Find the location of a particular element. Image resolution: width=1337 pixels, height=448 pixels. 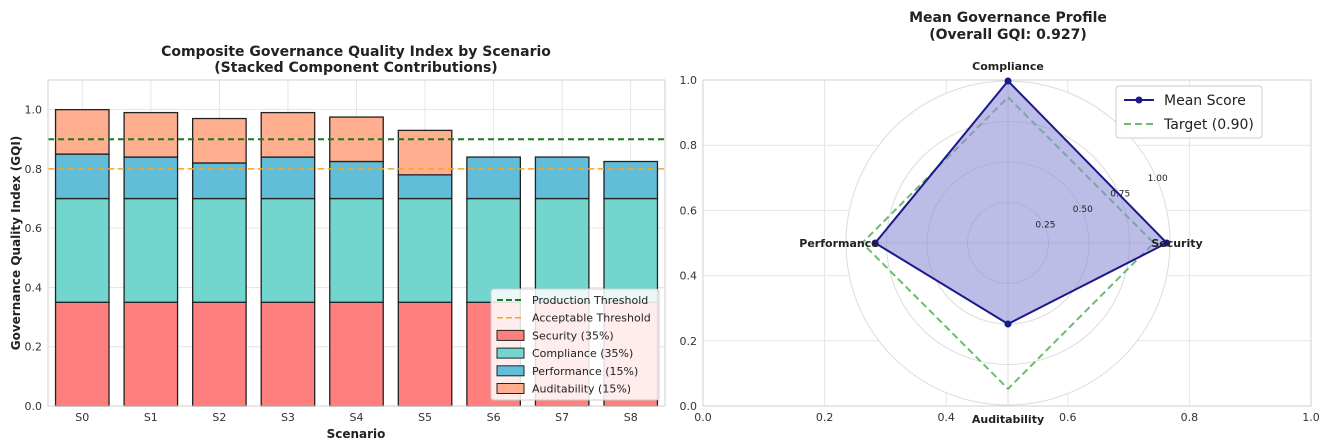

left-y-ticks: 0.0 0.2 0.4 0.6 0.8 1.0 is located at coordinates (34, 258).